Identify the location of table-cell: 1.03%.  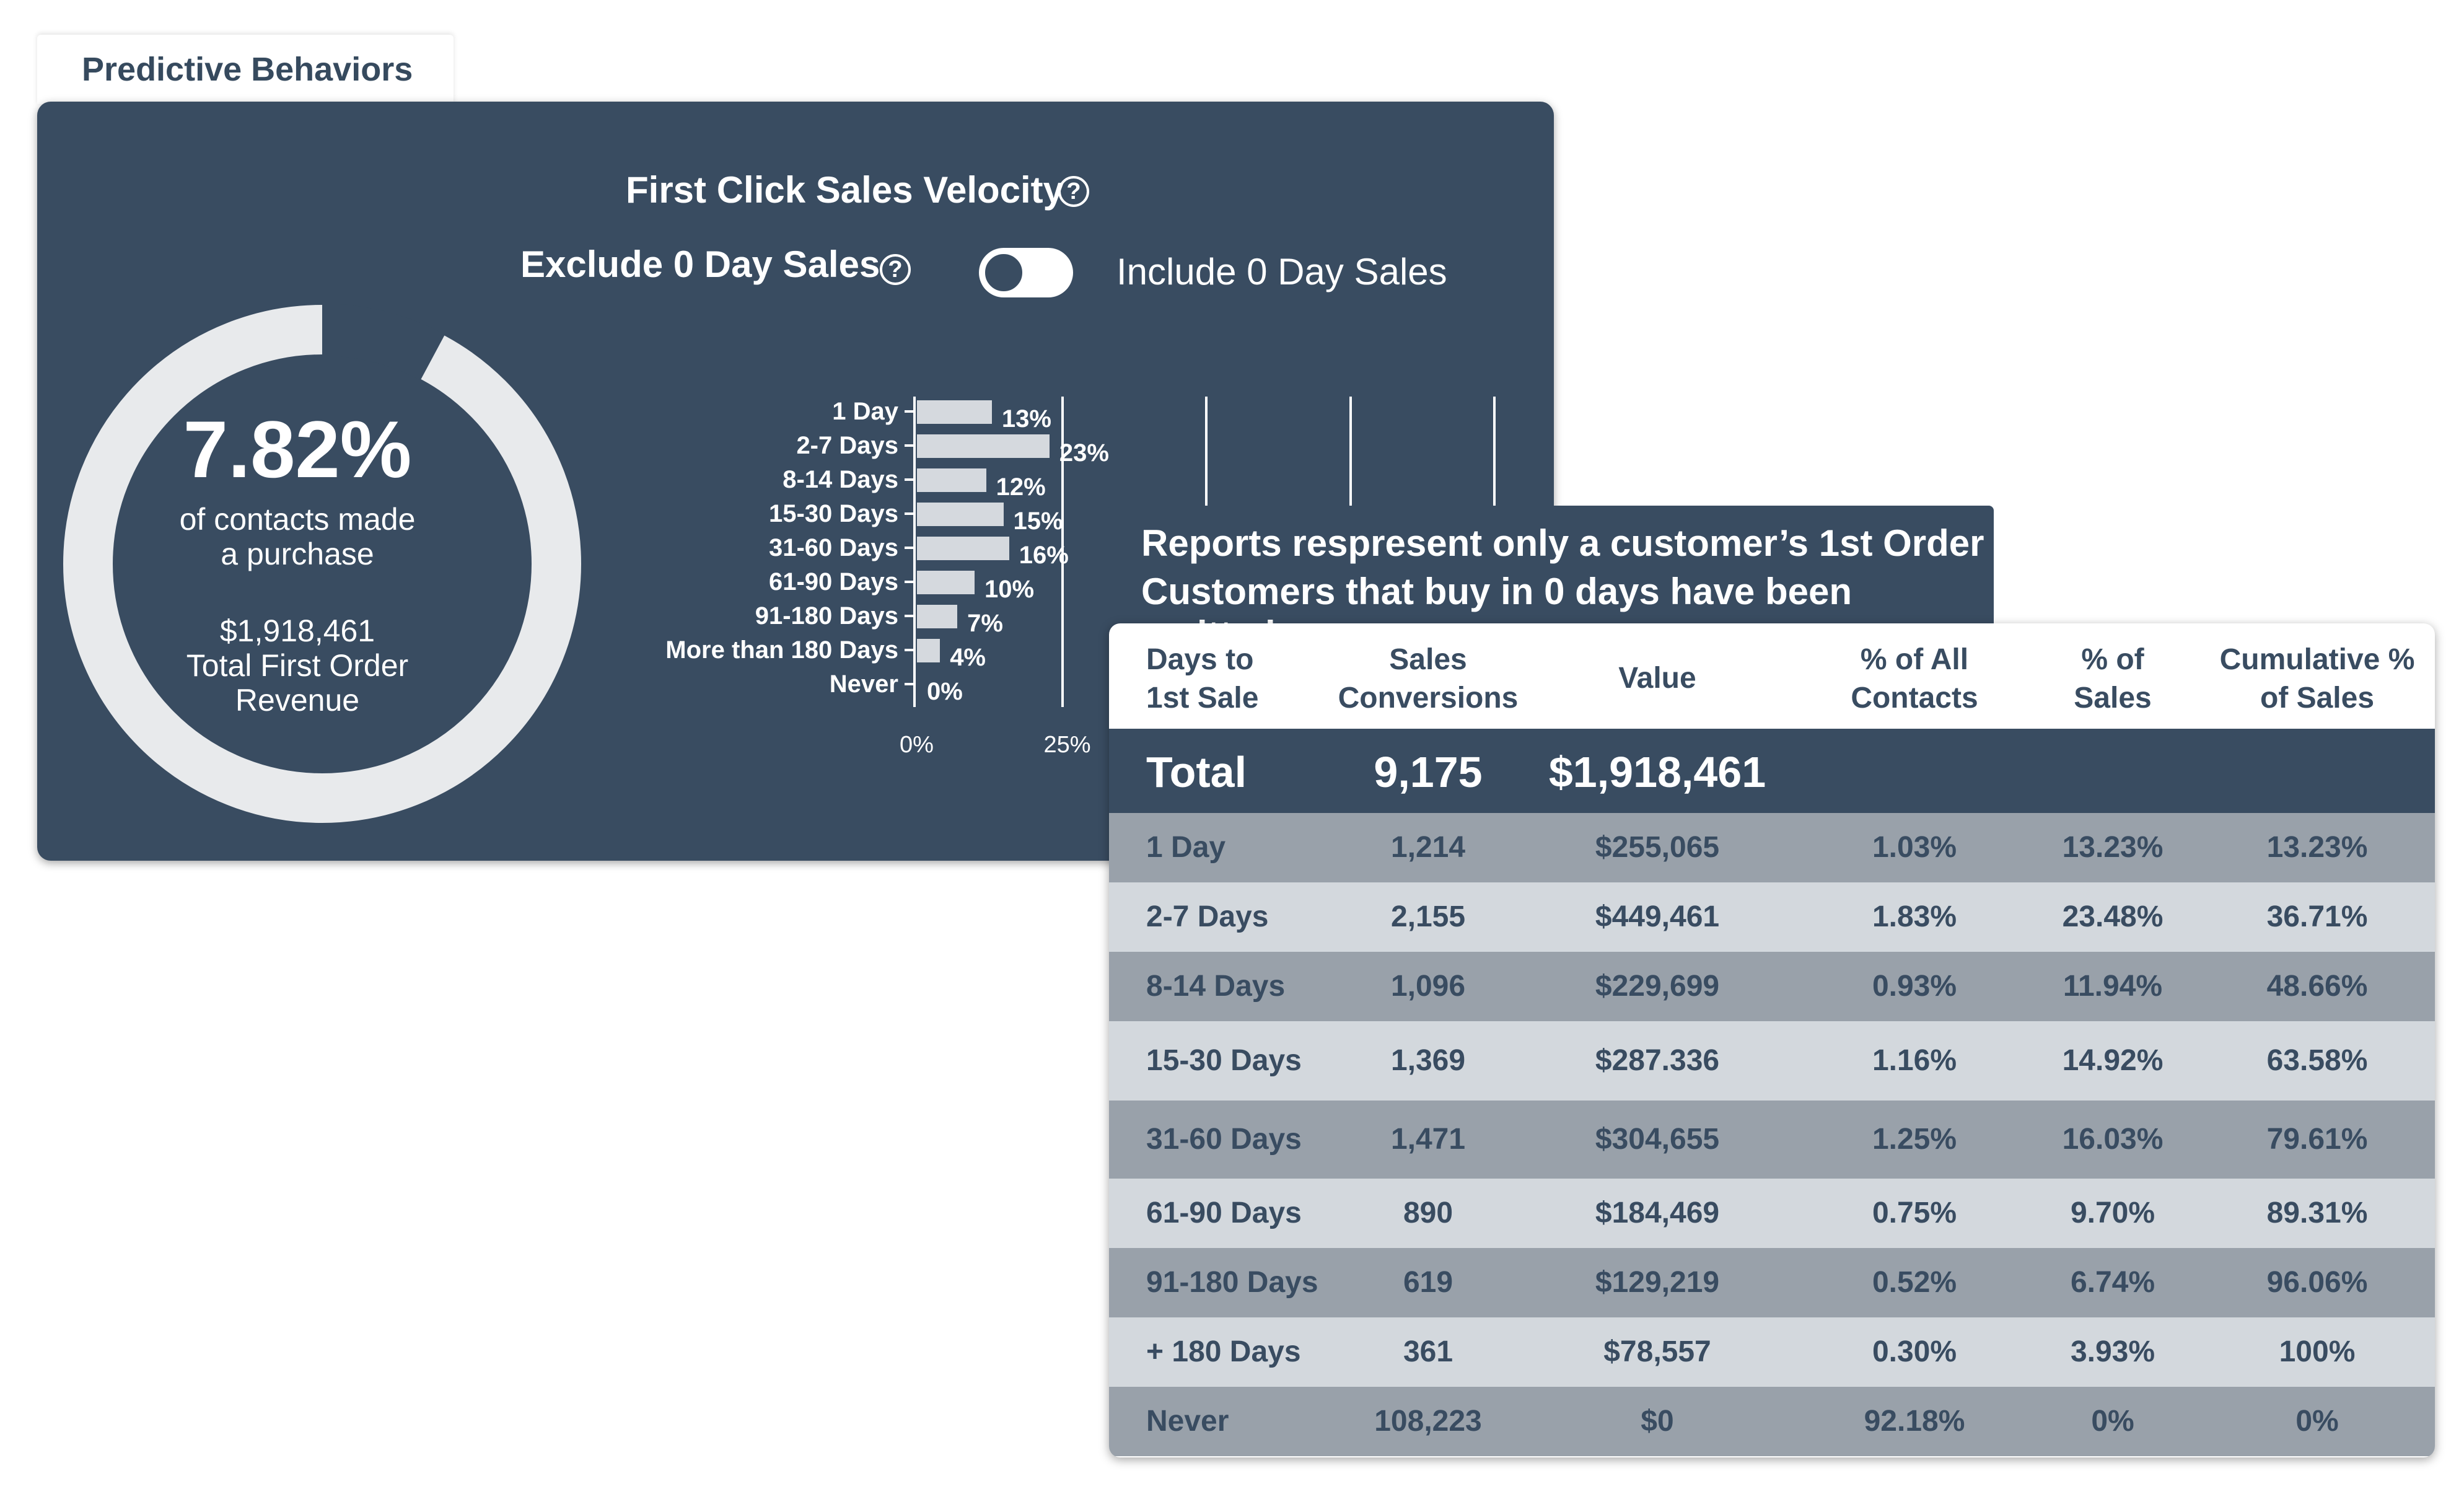
(1915, 847).